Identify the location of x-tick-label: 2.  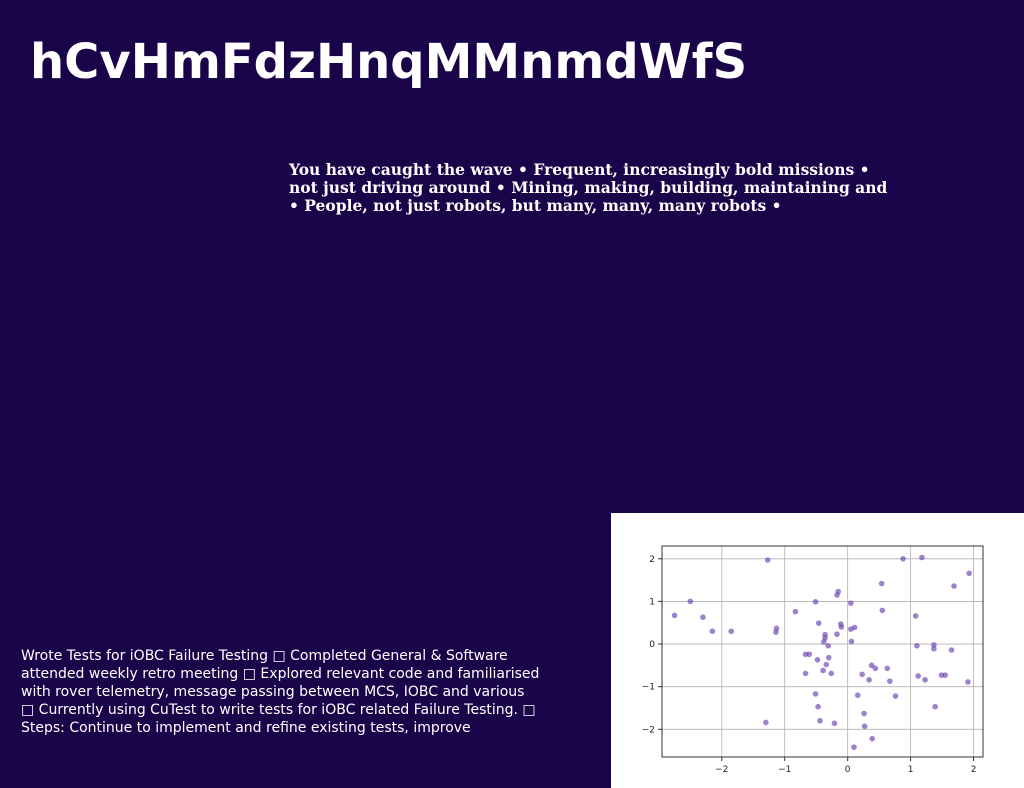
(974, 770).